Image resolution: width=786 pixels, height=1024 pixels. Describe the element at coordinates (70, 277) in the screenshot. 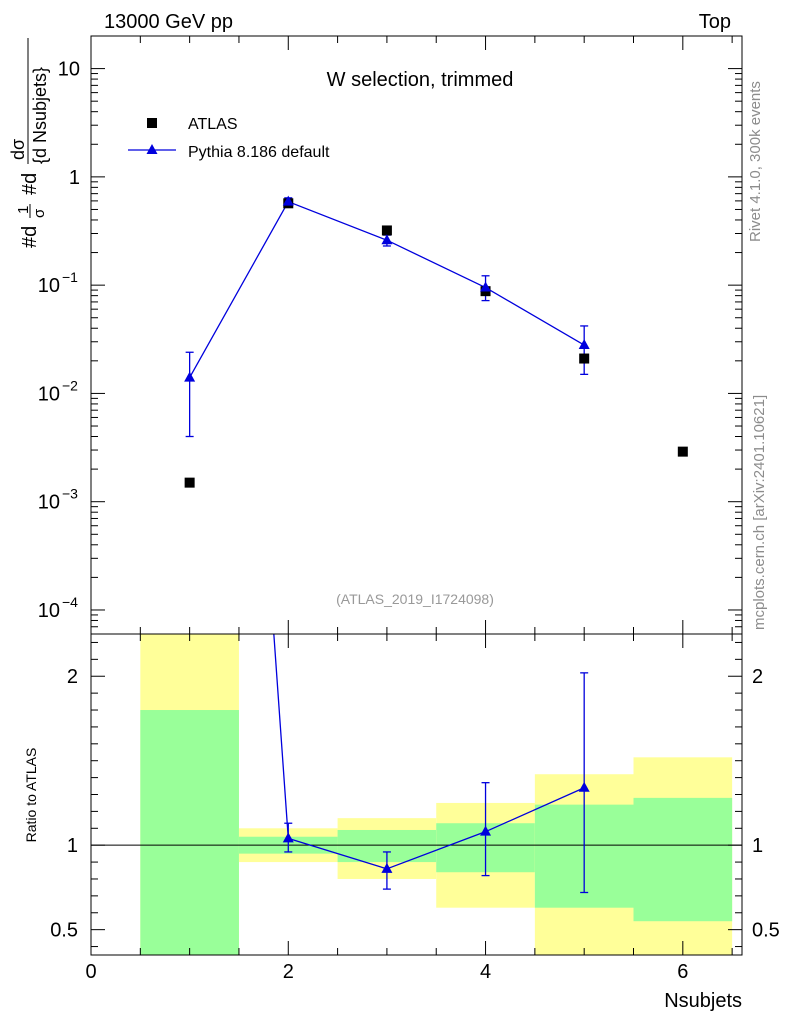

I see `main-y-tick-exponent: −1` at that location.